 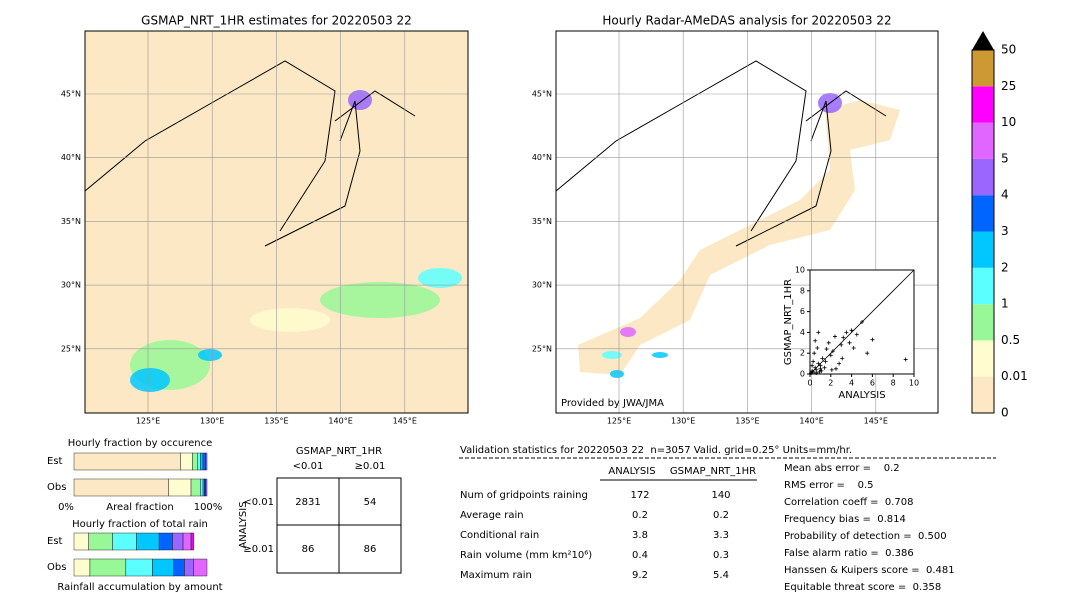 I want to click on score: Equitable threat score = 0.358, so click(x=862, y=587).